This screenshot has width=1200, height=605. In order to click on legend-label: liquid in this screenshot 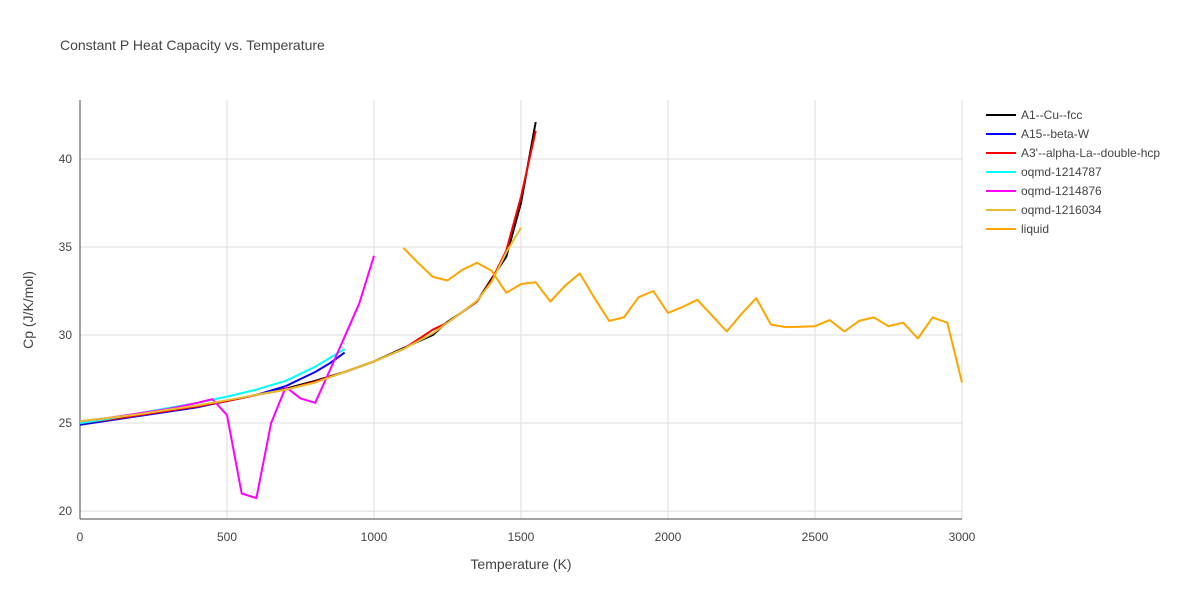, I will do `click(1035, 229)`.